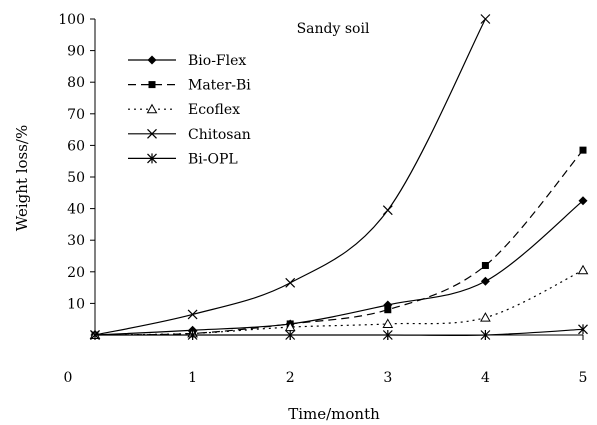 The image size is (597, 425). I want to click on legend: Bio-Flex Mater-Bi Ecoflex Chitosan Bi-OPL, so click(189, 110).